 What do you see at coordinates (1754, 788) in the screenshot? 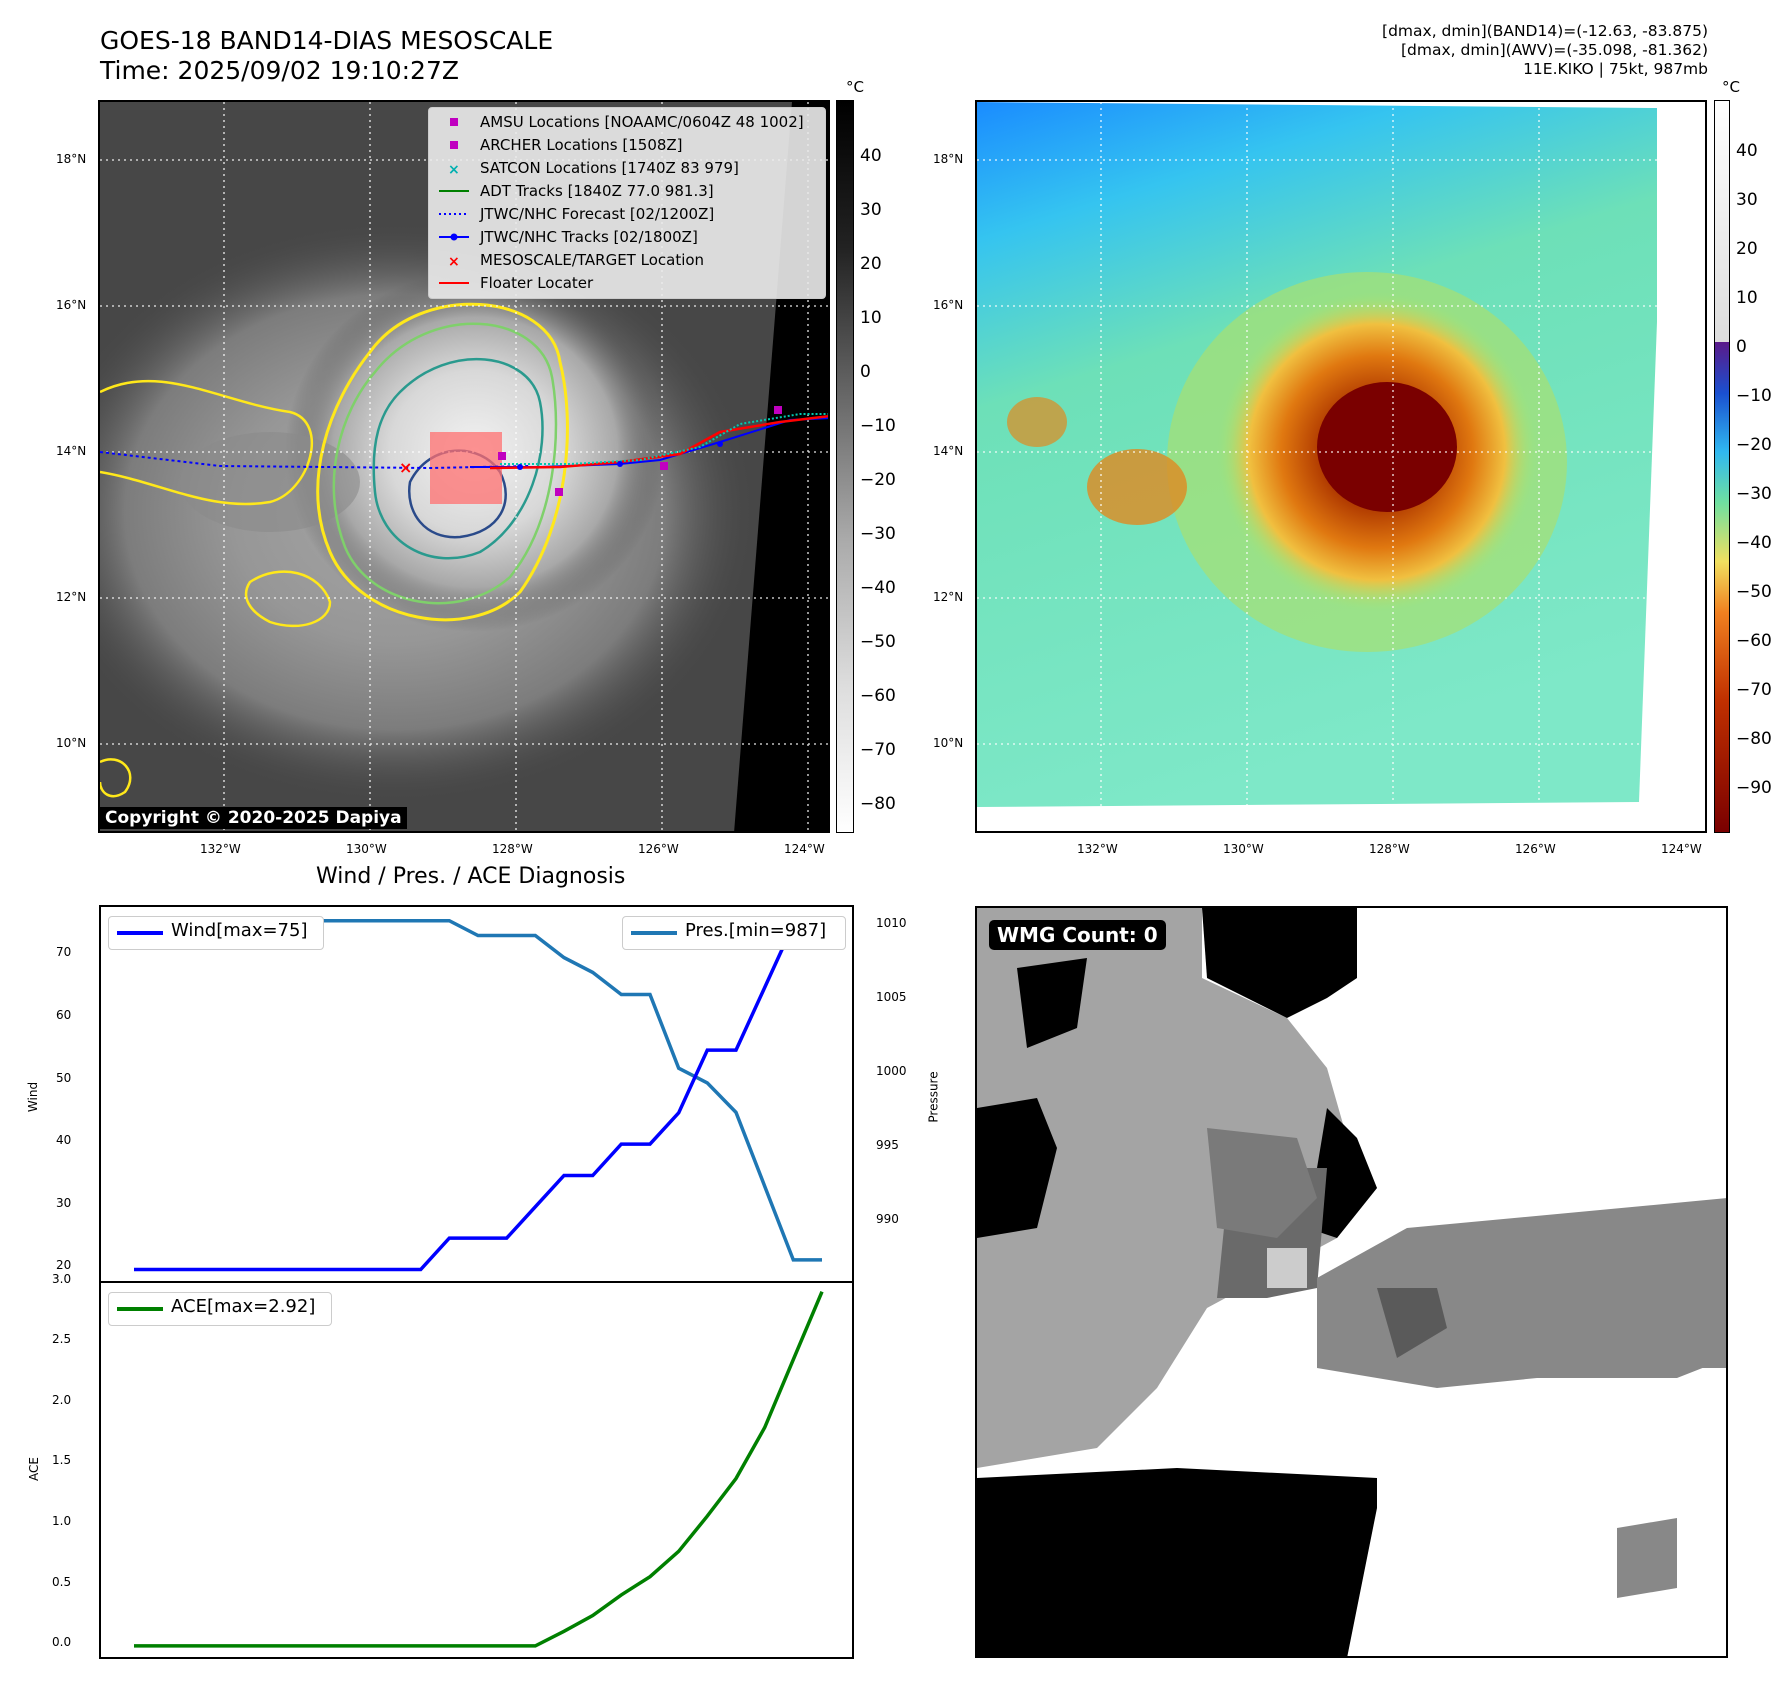
I see `cb-tick: −90` at bounding box center [1754, 788].